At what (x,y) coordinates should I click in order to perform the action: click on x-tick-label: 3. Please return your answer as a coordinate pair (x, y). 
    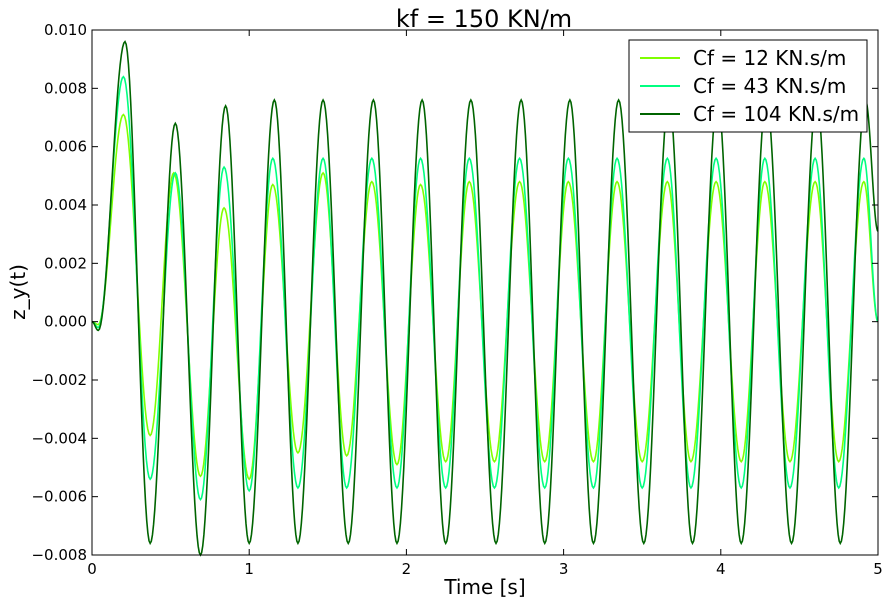
    Looking at the image, I should click on (564, 569).